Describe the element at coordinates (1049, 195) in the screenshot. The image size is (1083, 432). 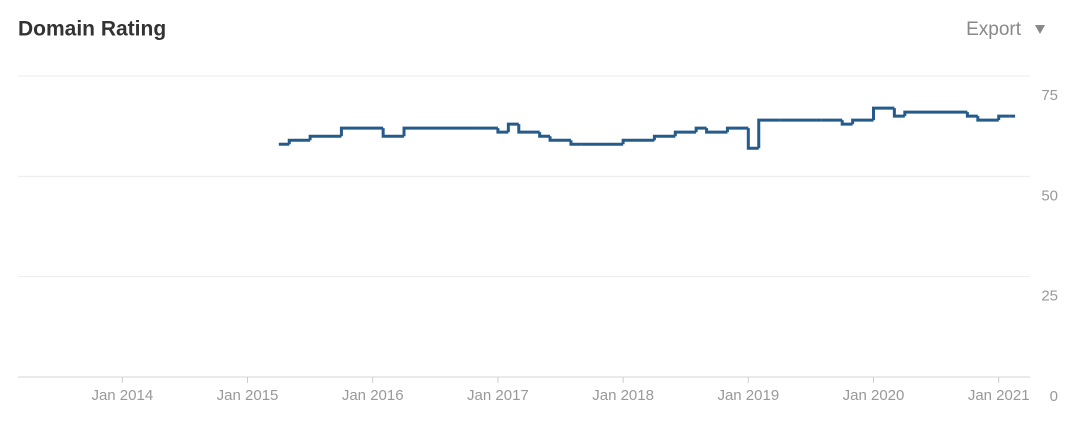
I see `y-tick-label: 50` at that location.